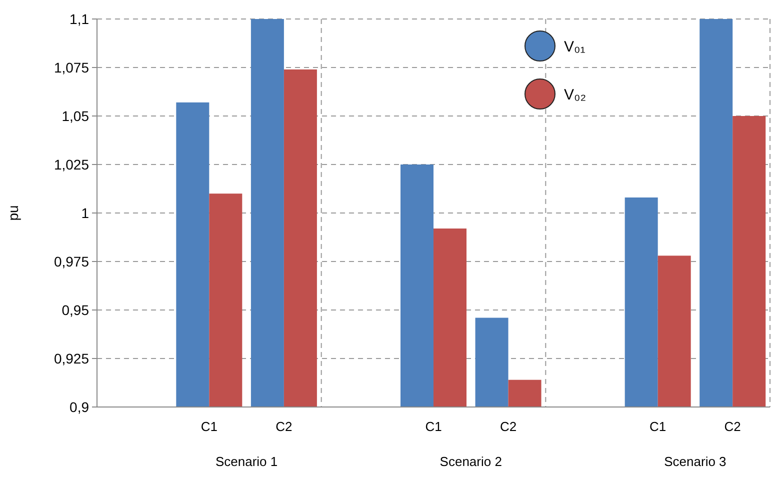 The height and width of the screenshot is (478, 774). I want to click on text: Scenario 2, so click(471, 461).